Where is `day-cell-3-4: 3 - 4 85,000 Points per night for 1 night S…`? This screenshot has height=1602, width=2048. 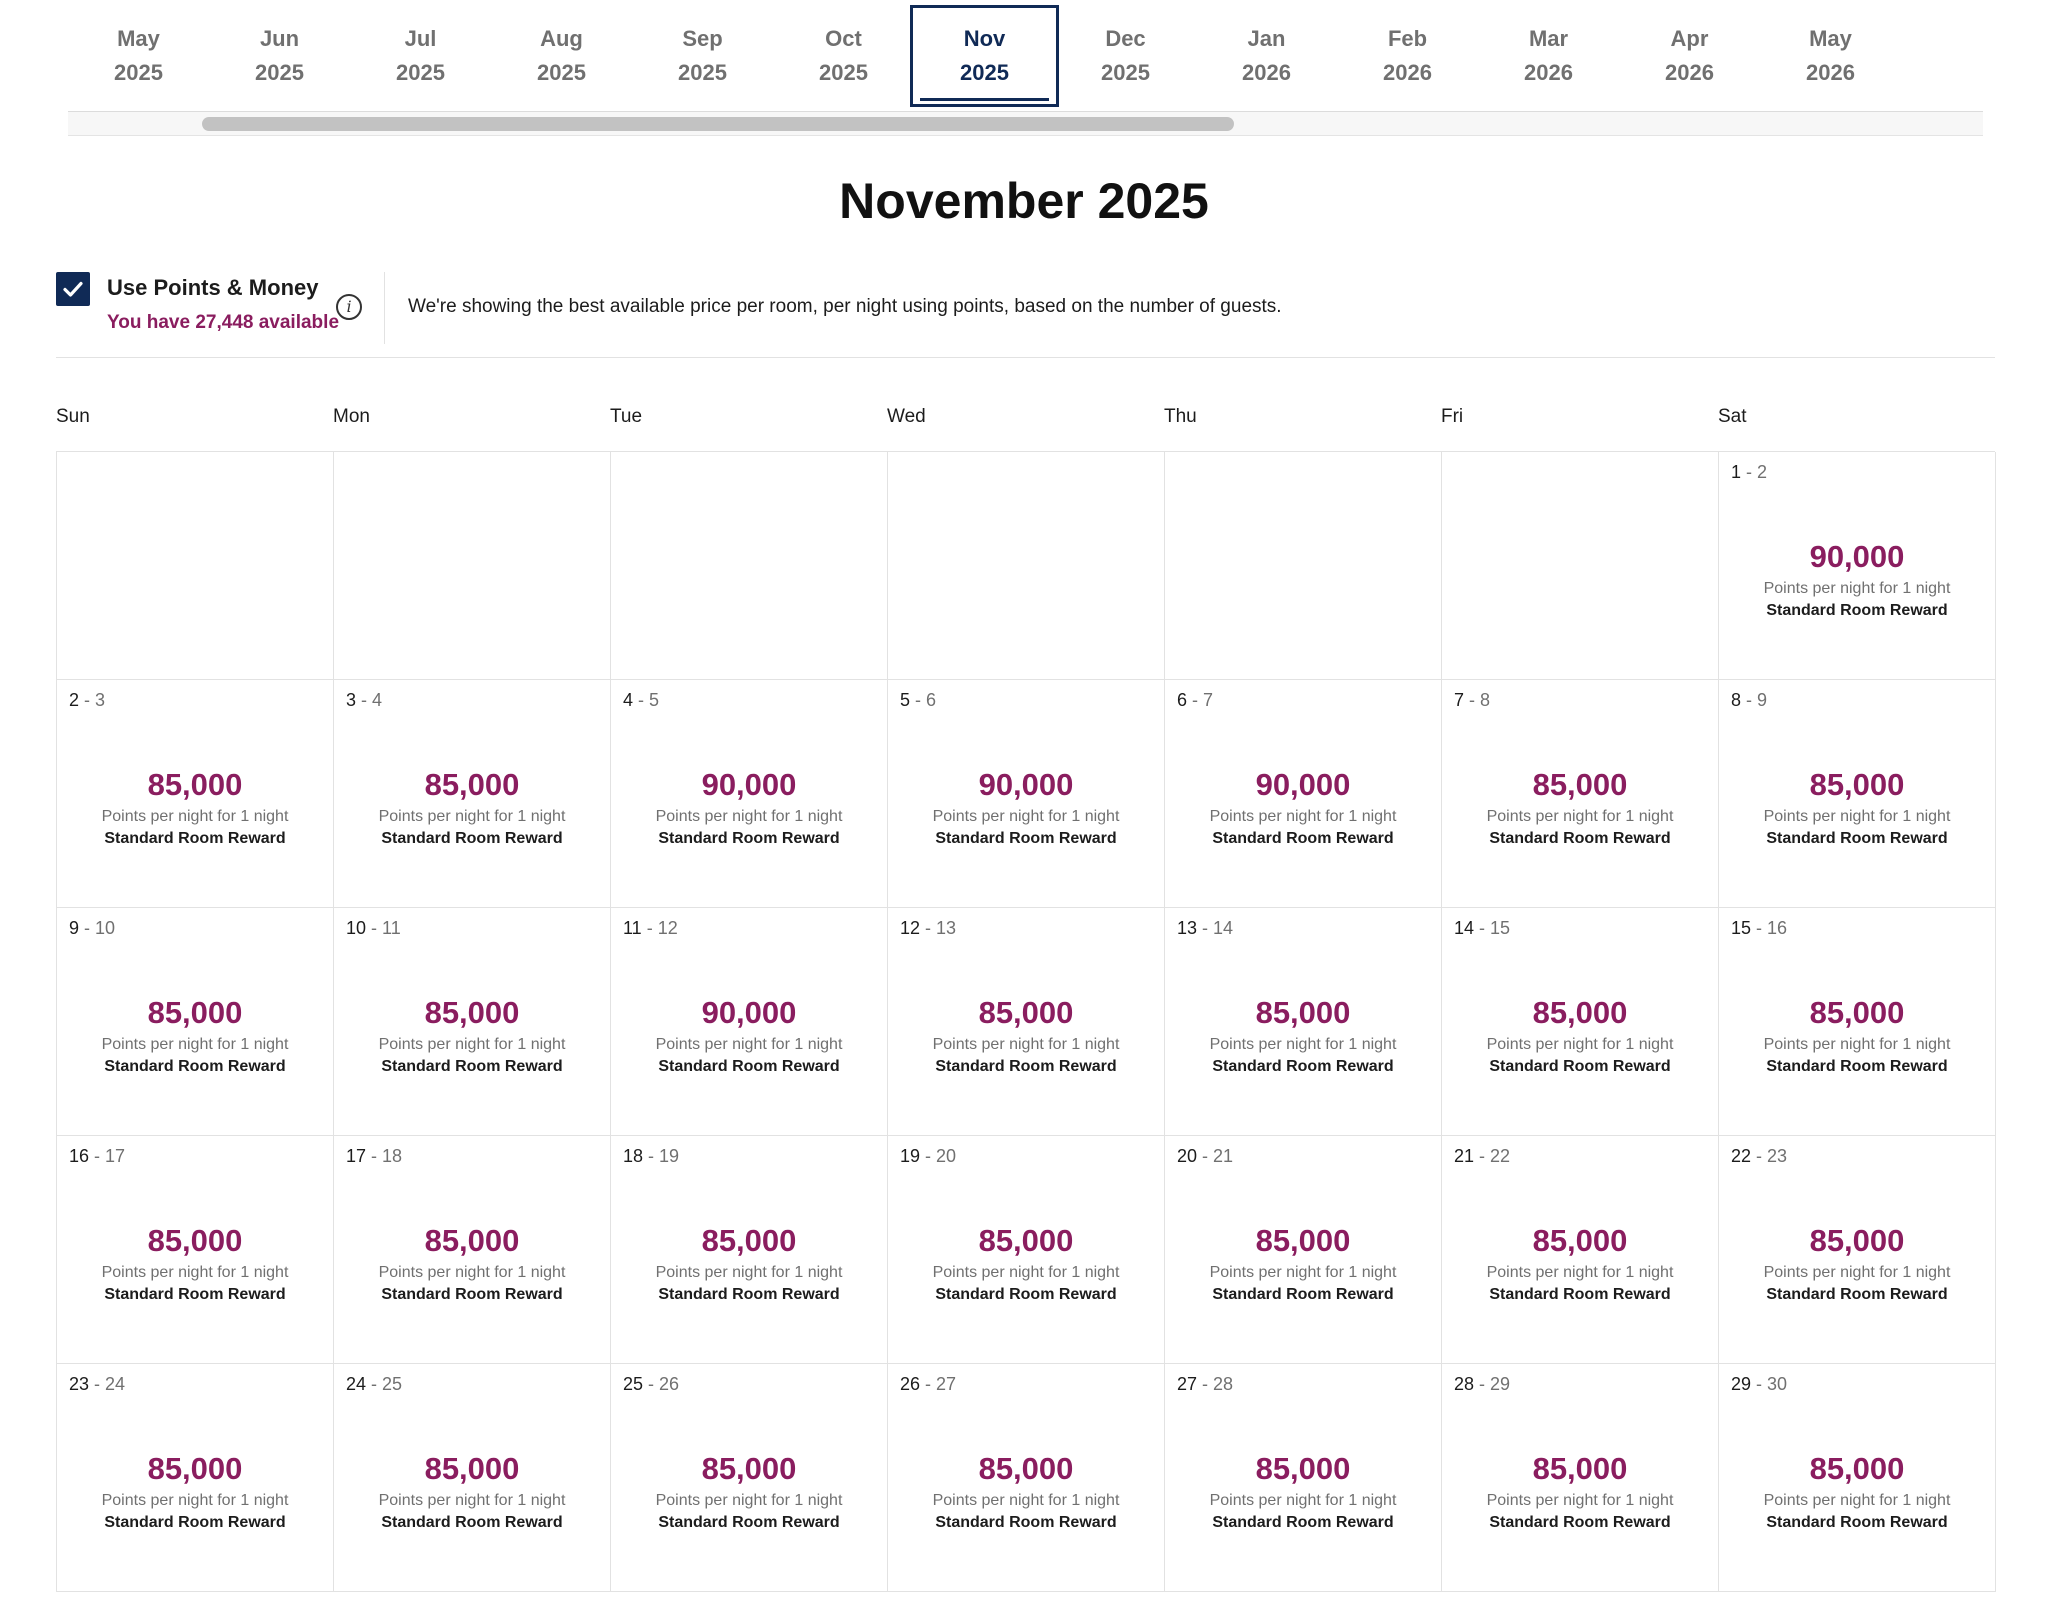
day-cell-3-4: 3 - 4 85,000 Points per night for 1 night S… is located at coordinates (472, 794).